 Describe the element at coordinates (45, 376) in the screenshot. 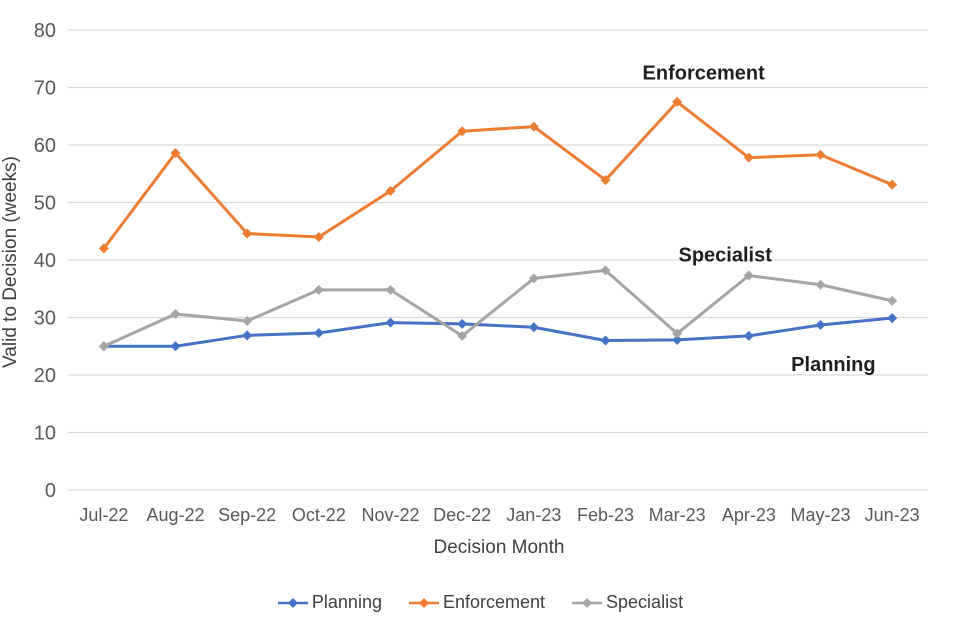

I see `y-tick-label: 20` at that location.